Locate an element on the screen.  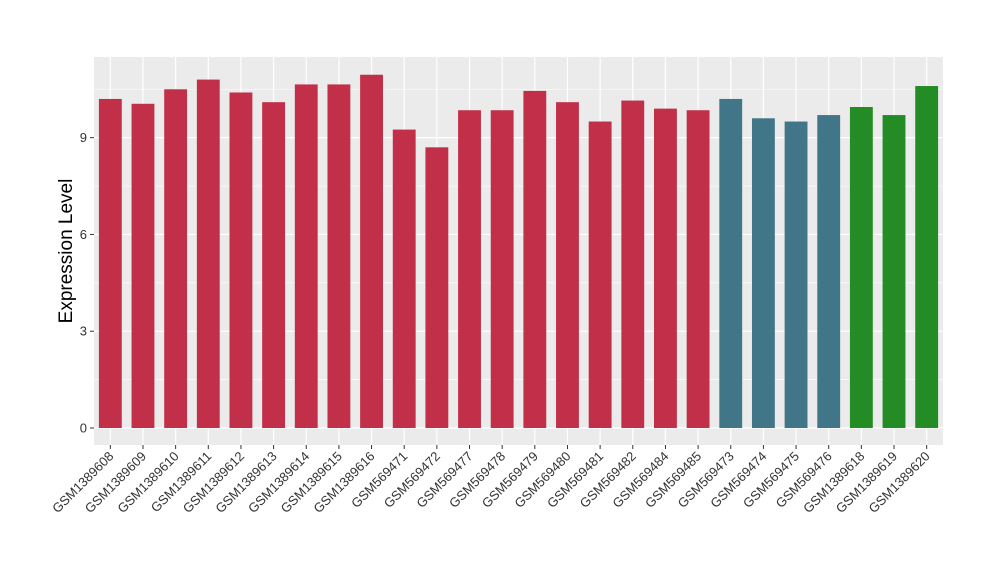
y-tick-label: 0 is located at coordinates (83, 428).